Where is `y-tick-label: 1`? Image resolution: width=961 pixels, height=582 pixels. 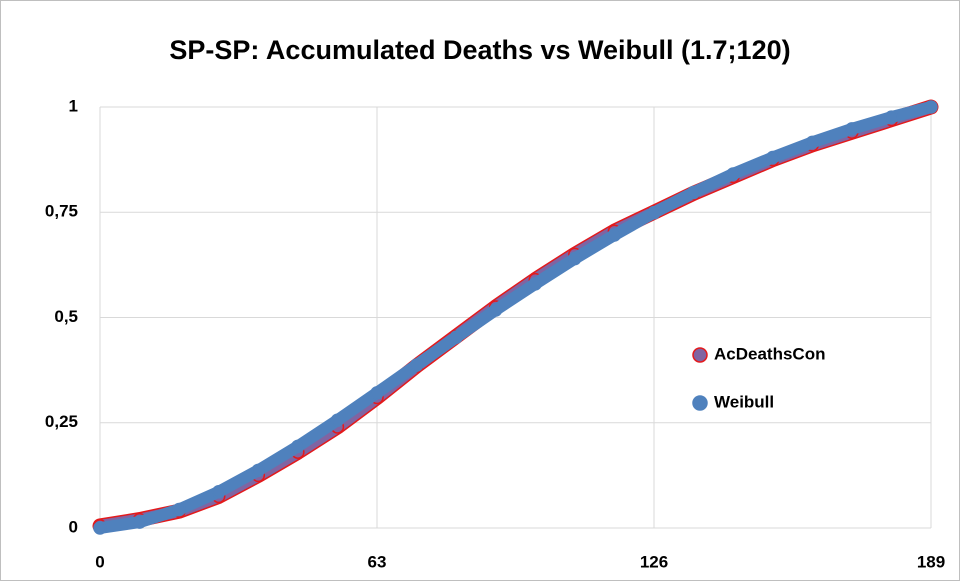 y-tick-label: 1 is located at coordinates (73, 105).